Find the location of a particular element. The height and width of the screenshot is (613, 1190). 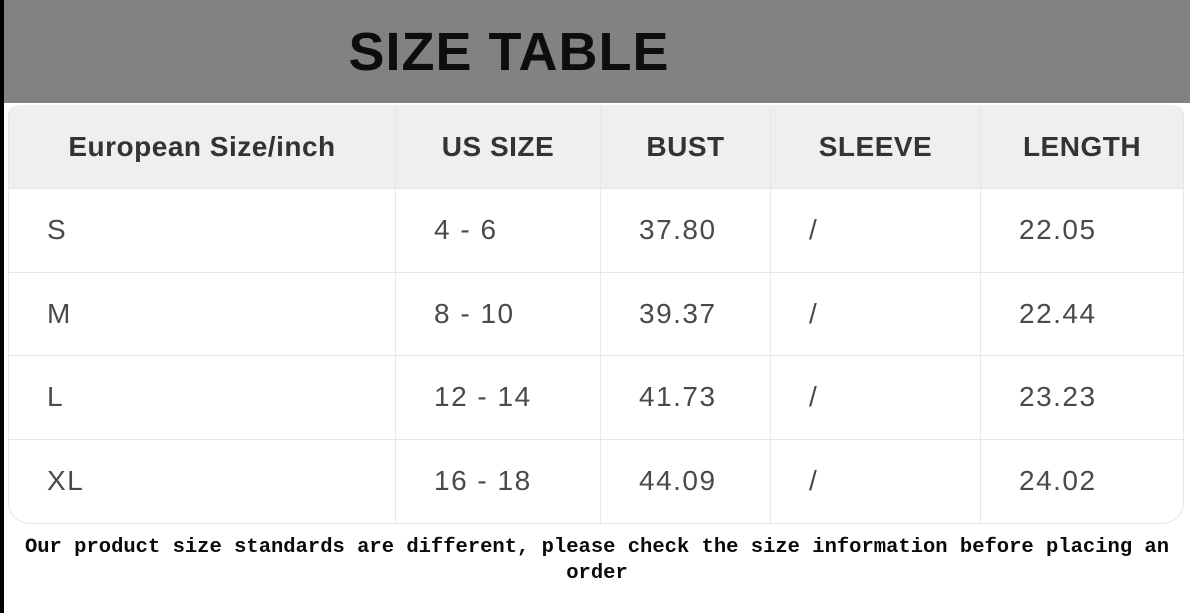

cell-length: 23.23 is located at coordinates (1082, 398).